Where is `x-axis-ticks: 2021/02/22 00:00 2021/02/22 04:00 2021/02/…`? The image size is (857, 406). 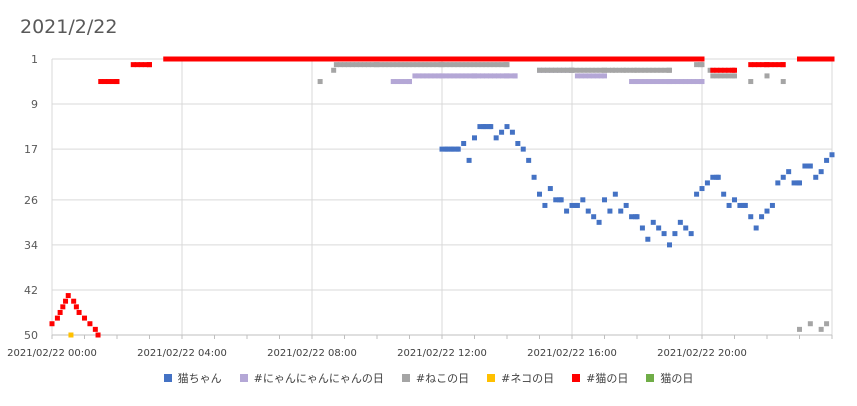
x-axis-ticks: 2021/02/22 00:00 2021/02/22 04:00 2021/02/… is located at coordinates (377, 353).